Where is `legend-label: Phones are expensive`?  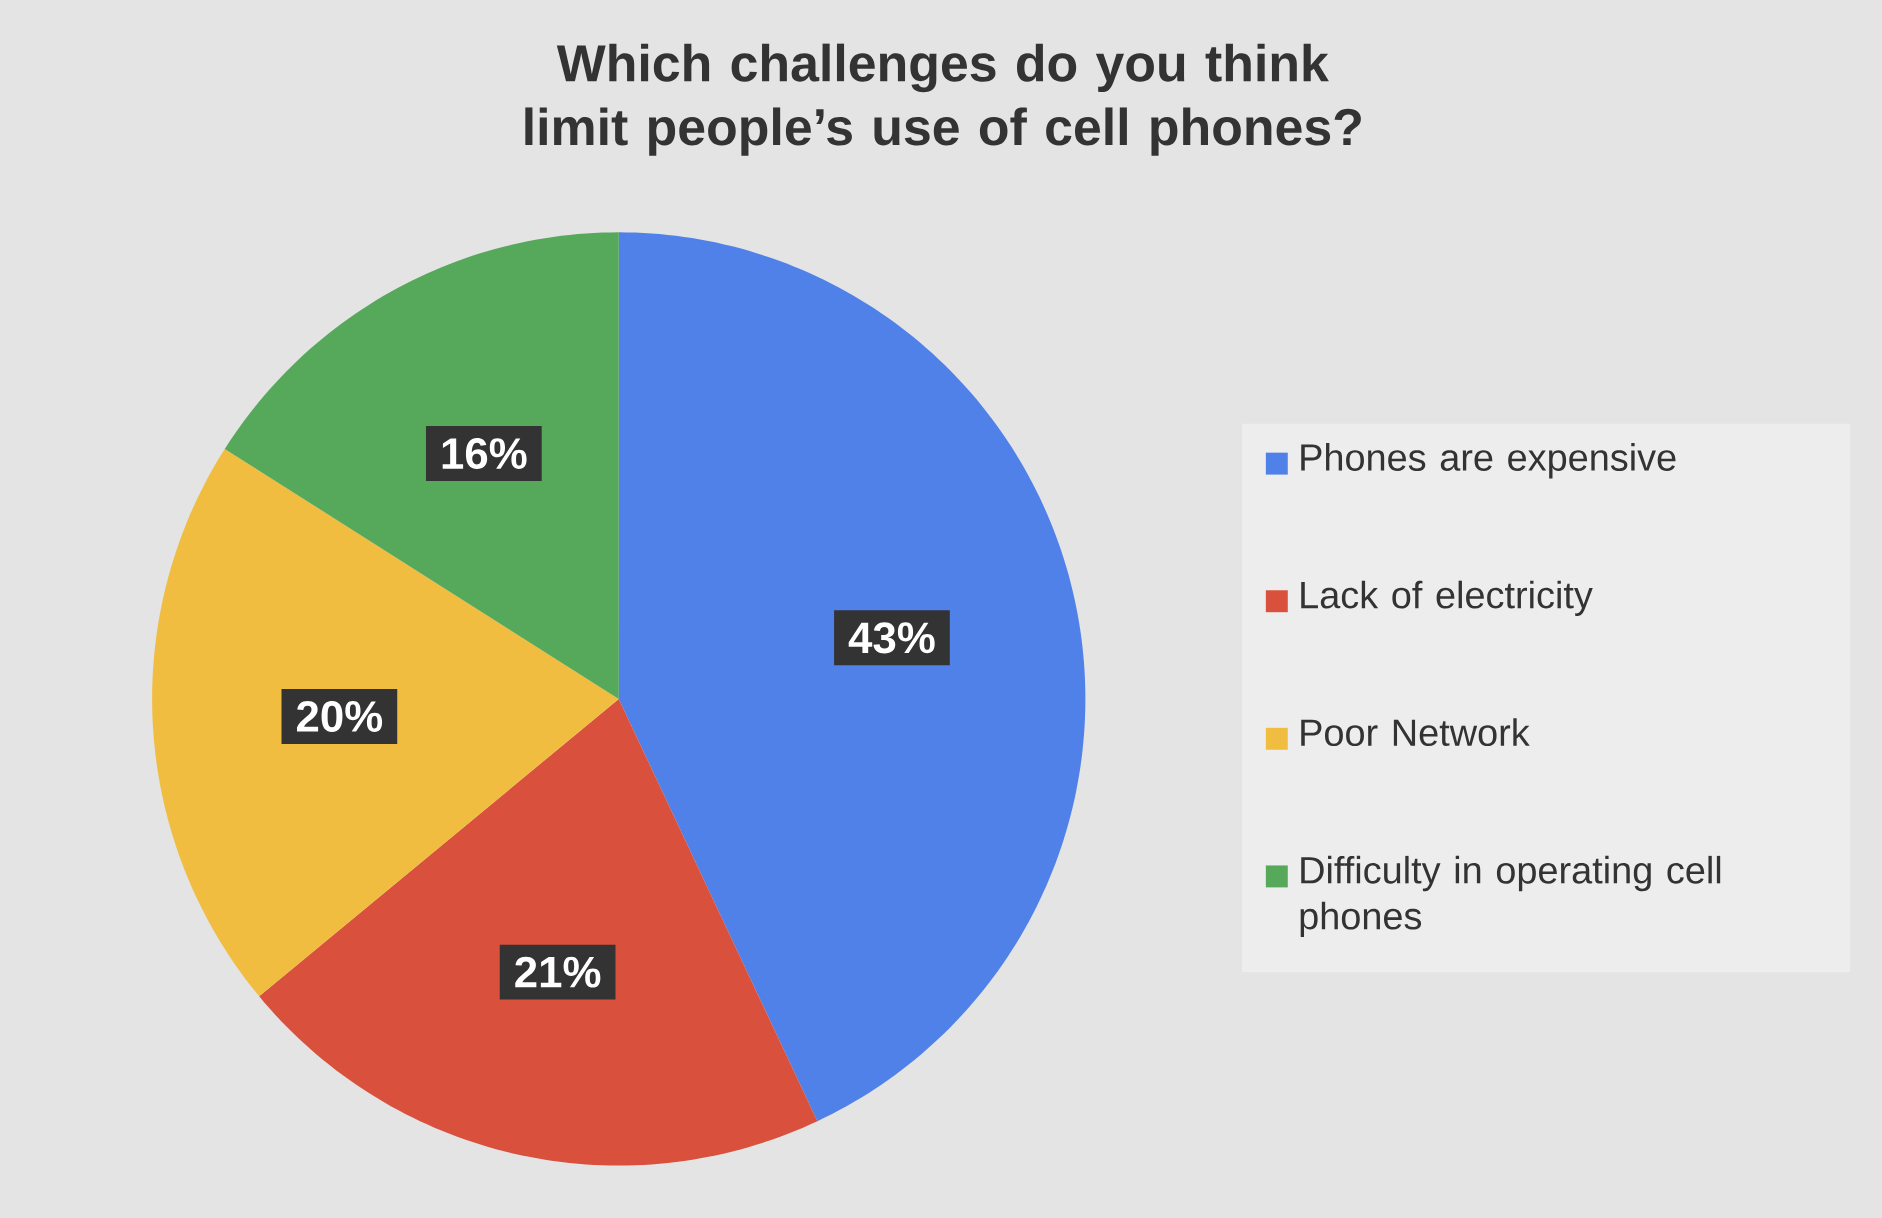
legend-label: Phones are expensive is located at coordinates (1488, 460).